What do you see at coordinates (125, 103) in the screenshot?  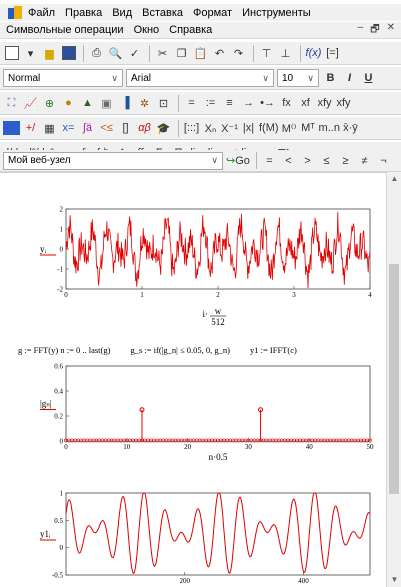 I see `programming-palette-icon: ▐` at bounding box center [125, 103].